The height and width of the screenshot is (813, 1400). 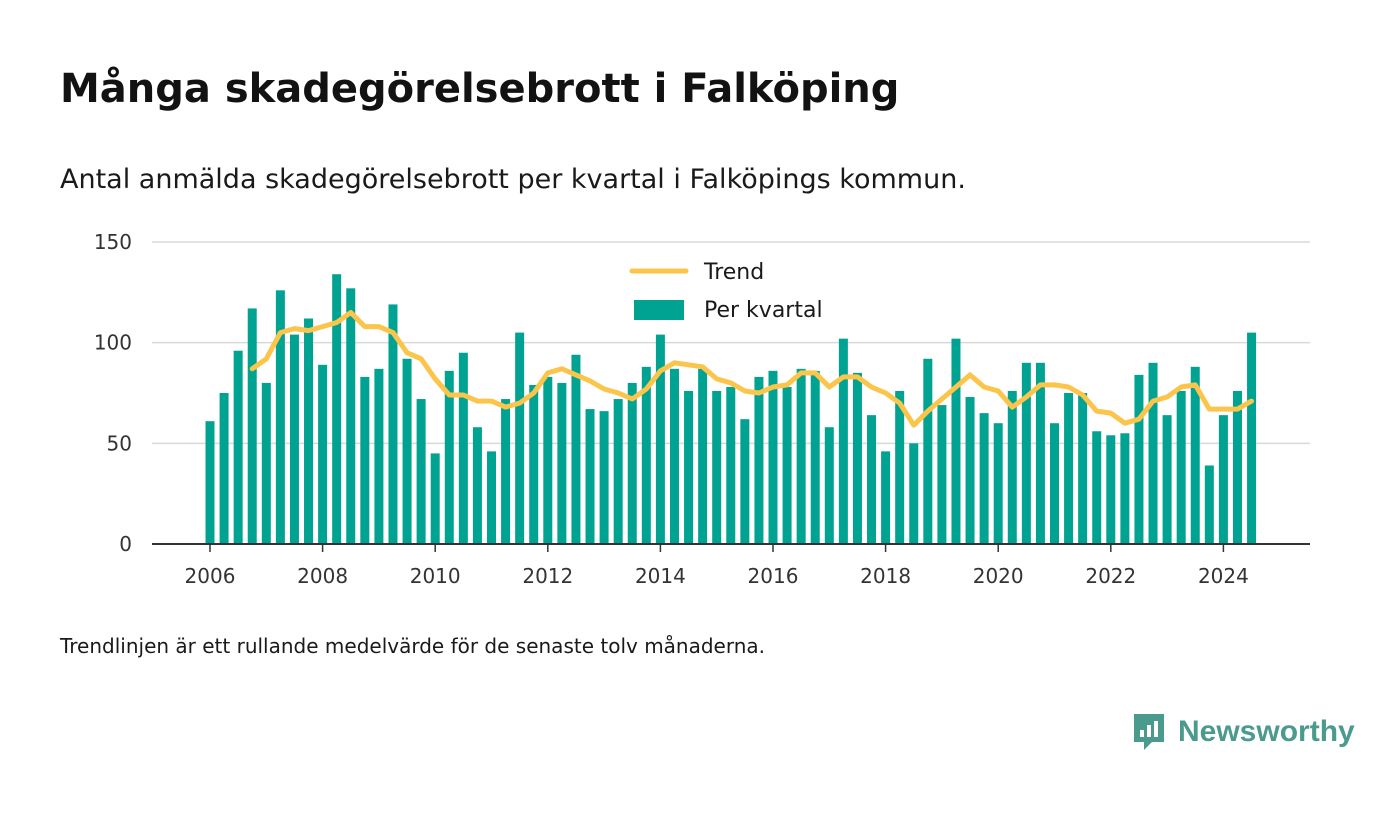 What do you see at coordinates (1266, 731) in the screenshot?
I see `brand-name: Newsworthy` at bounding box center [1266, 731].